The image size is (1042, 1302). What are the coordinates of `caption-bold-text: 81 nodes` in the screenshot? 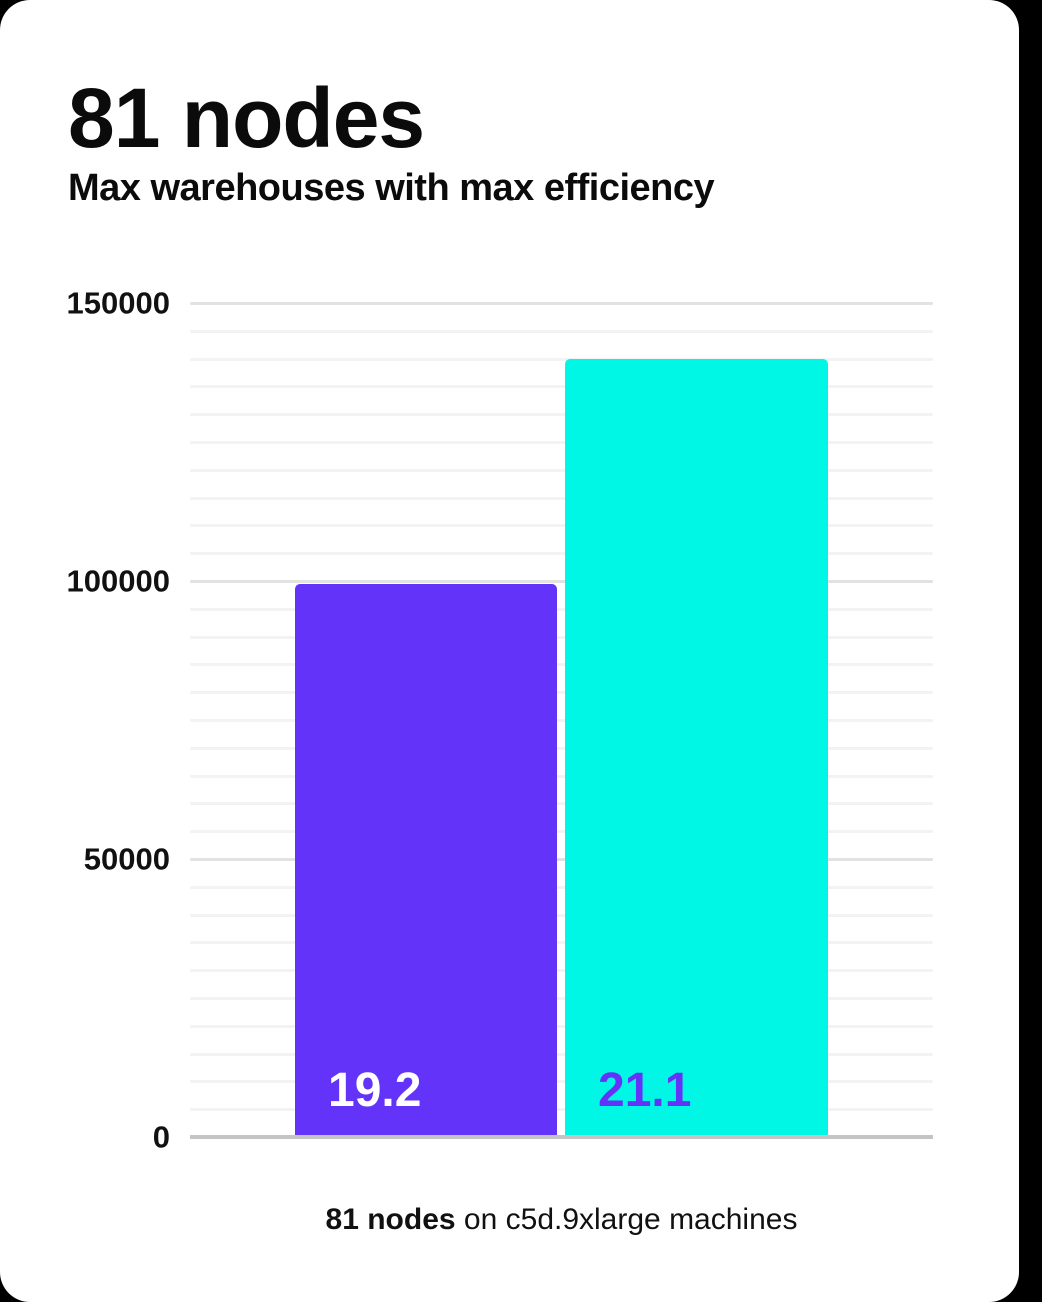 It's located at (390, 1219).